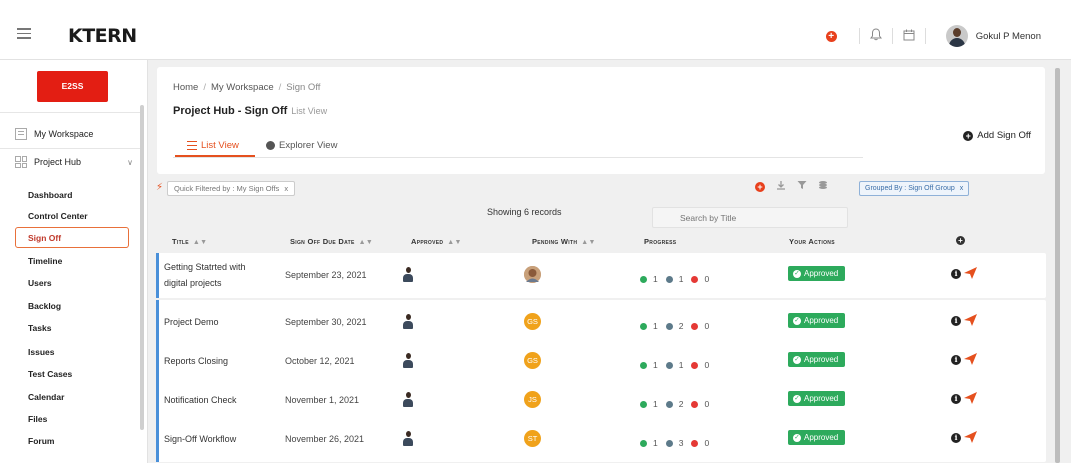 The image size is (1071, 463). I want to click on breadcrumb-home: Home, so click(186, 87).